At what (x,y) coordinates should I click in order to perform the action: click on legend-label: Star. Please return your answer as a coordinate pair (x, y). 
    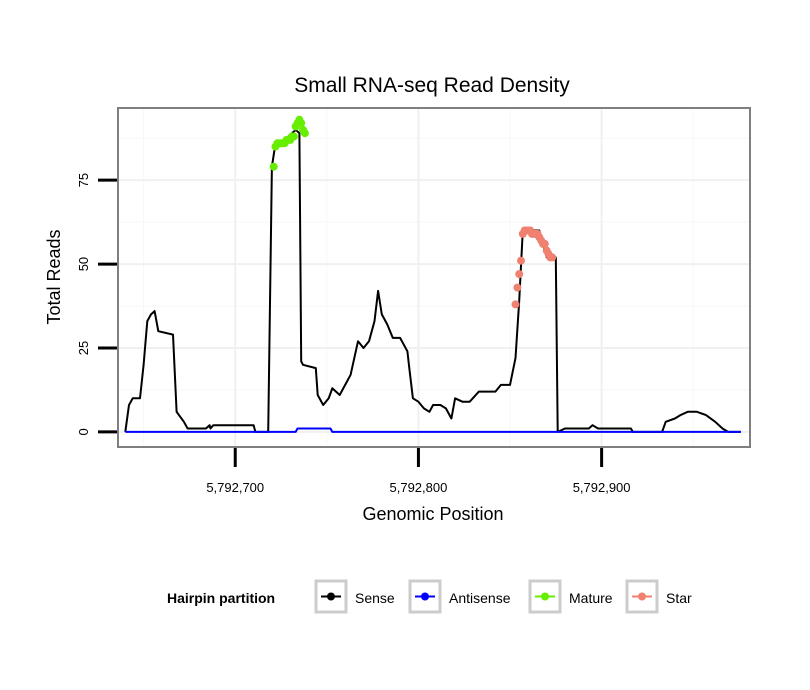
    Looking at the image, I should click on (679, 598).